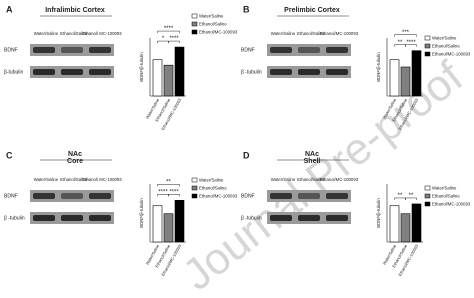 The height and width of the screenshot is (298, 474). Describe the element at coordinates (163, 39) in the screenshot. I see `significance-label: *` at that location.